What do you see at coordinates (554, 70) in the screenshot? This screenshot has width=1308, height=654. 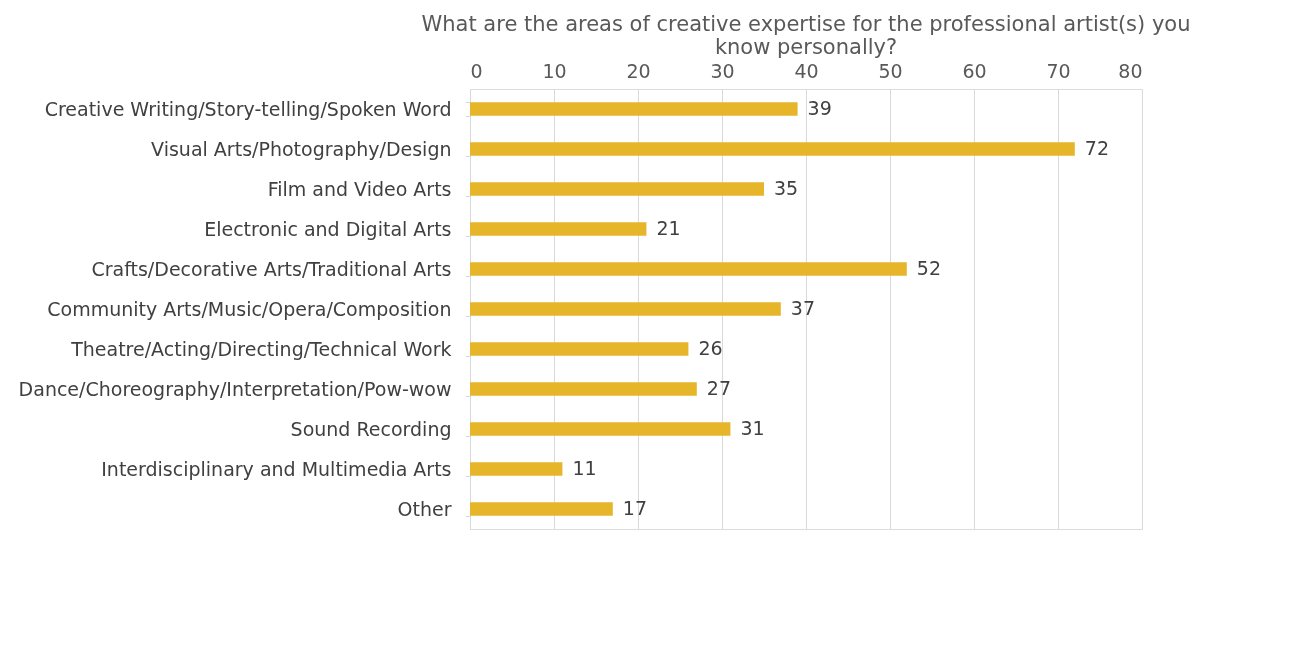 I see `x-tick-label: 10` at bounding box center [554, 70].